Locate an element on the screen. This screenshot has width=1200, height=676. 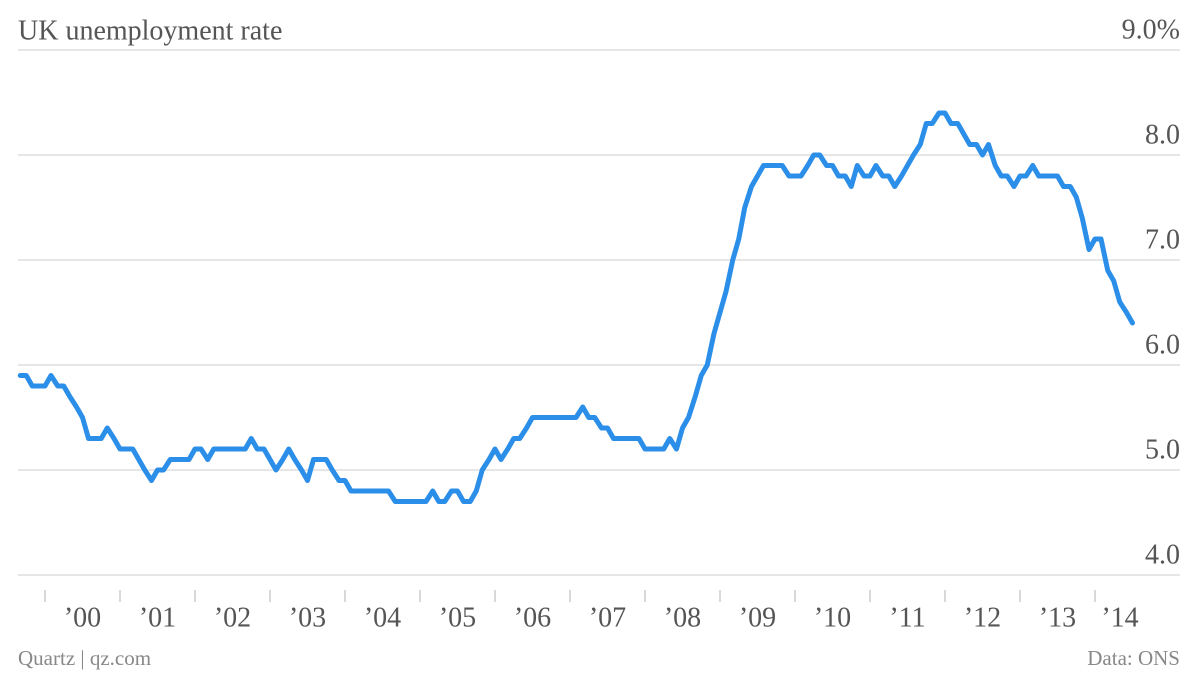
y-tick-label: 4.0 is located at coordinates (1162, 554).